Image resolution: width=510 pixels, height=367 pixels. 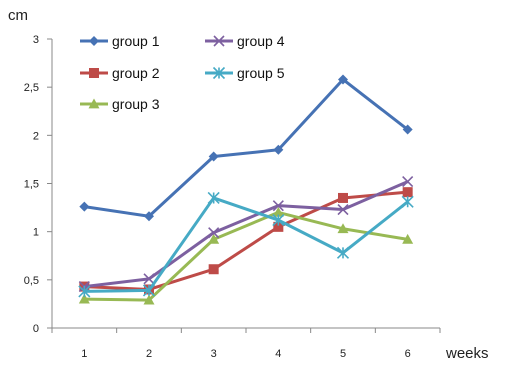 I want to click on x-tick-label: 6, so click(x=408, y=354).